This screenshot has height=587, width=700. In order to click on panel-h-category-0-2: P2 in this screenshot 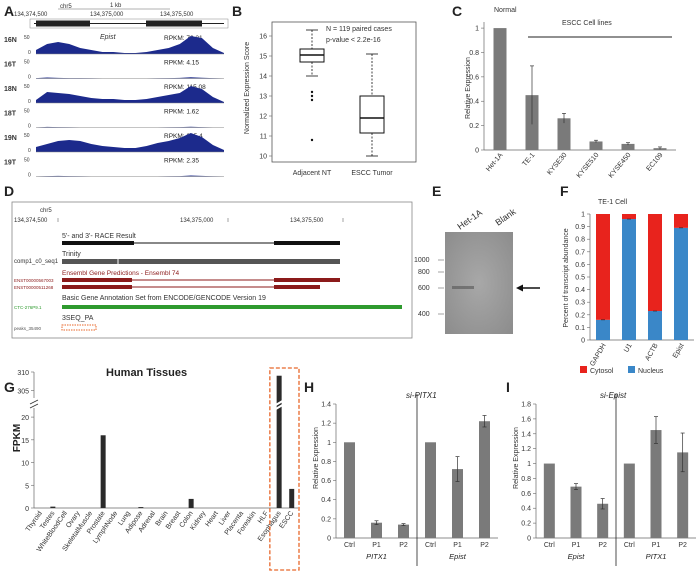, I will do `click(403, 545)`.